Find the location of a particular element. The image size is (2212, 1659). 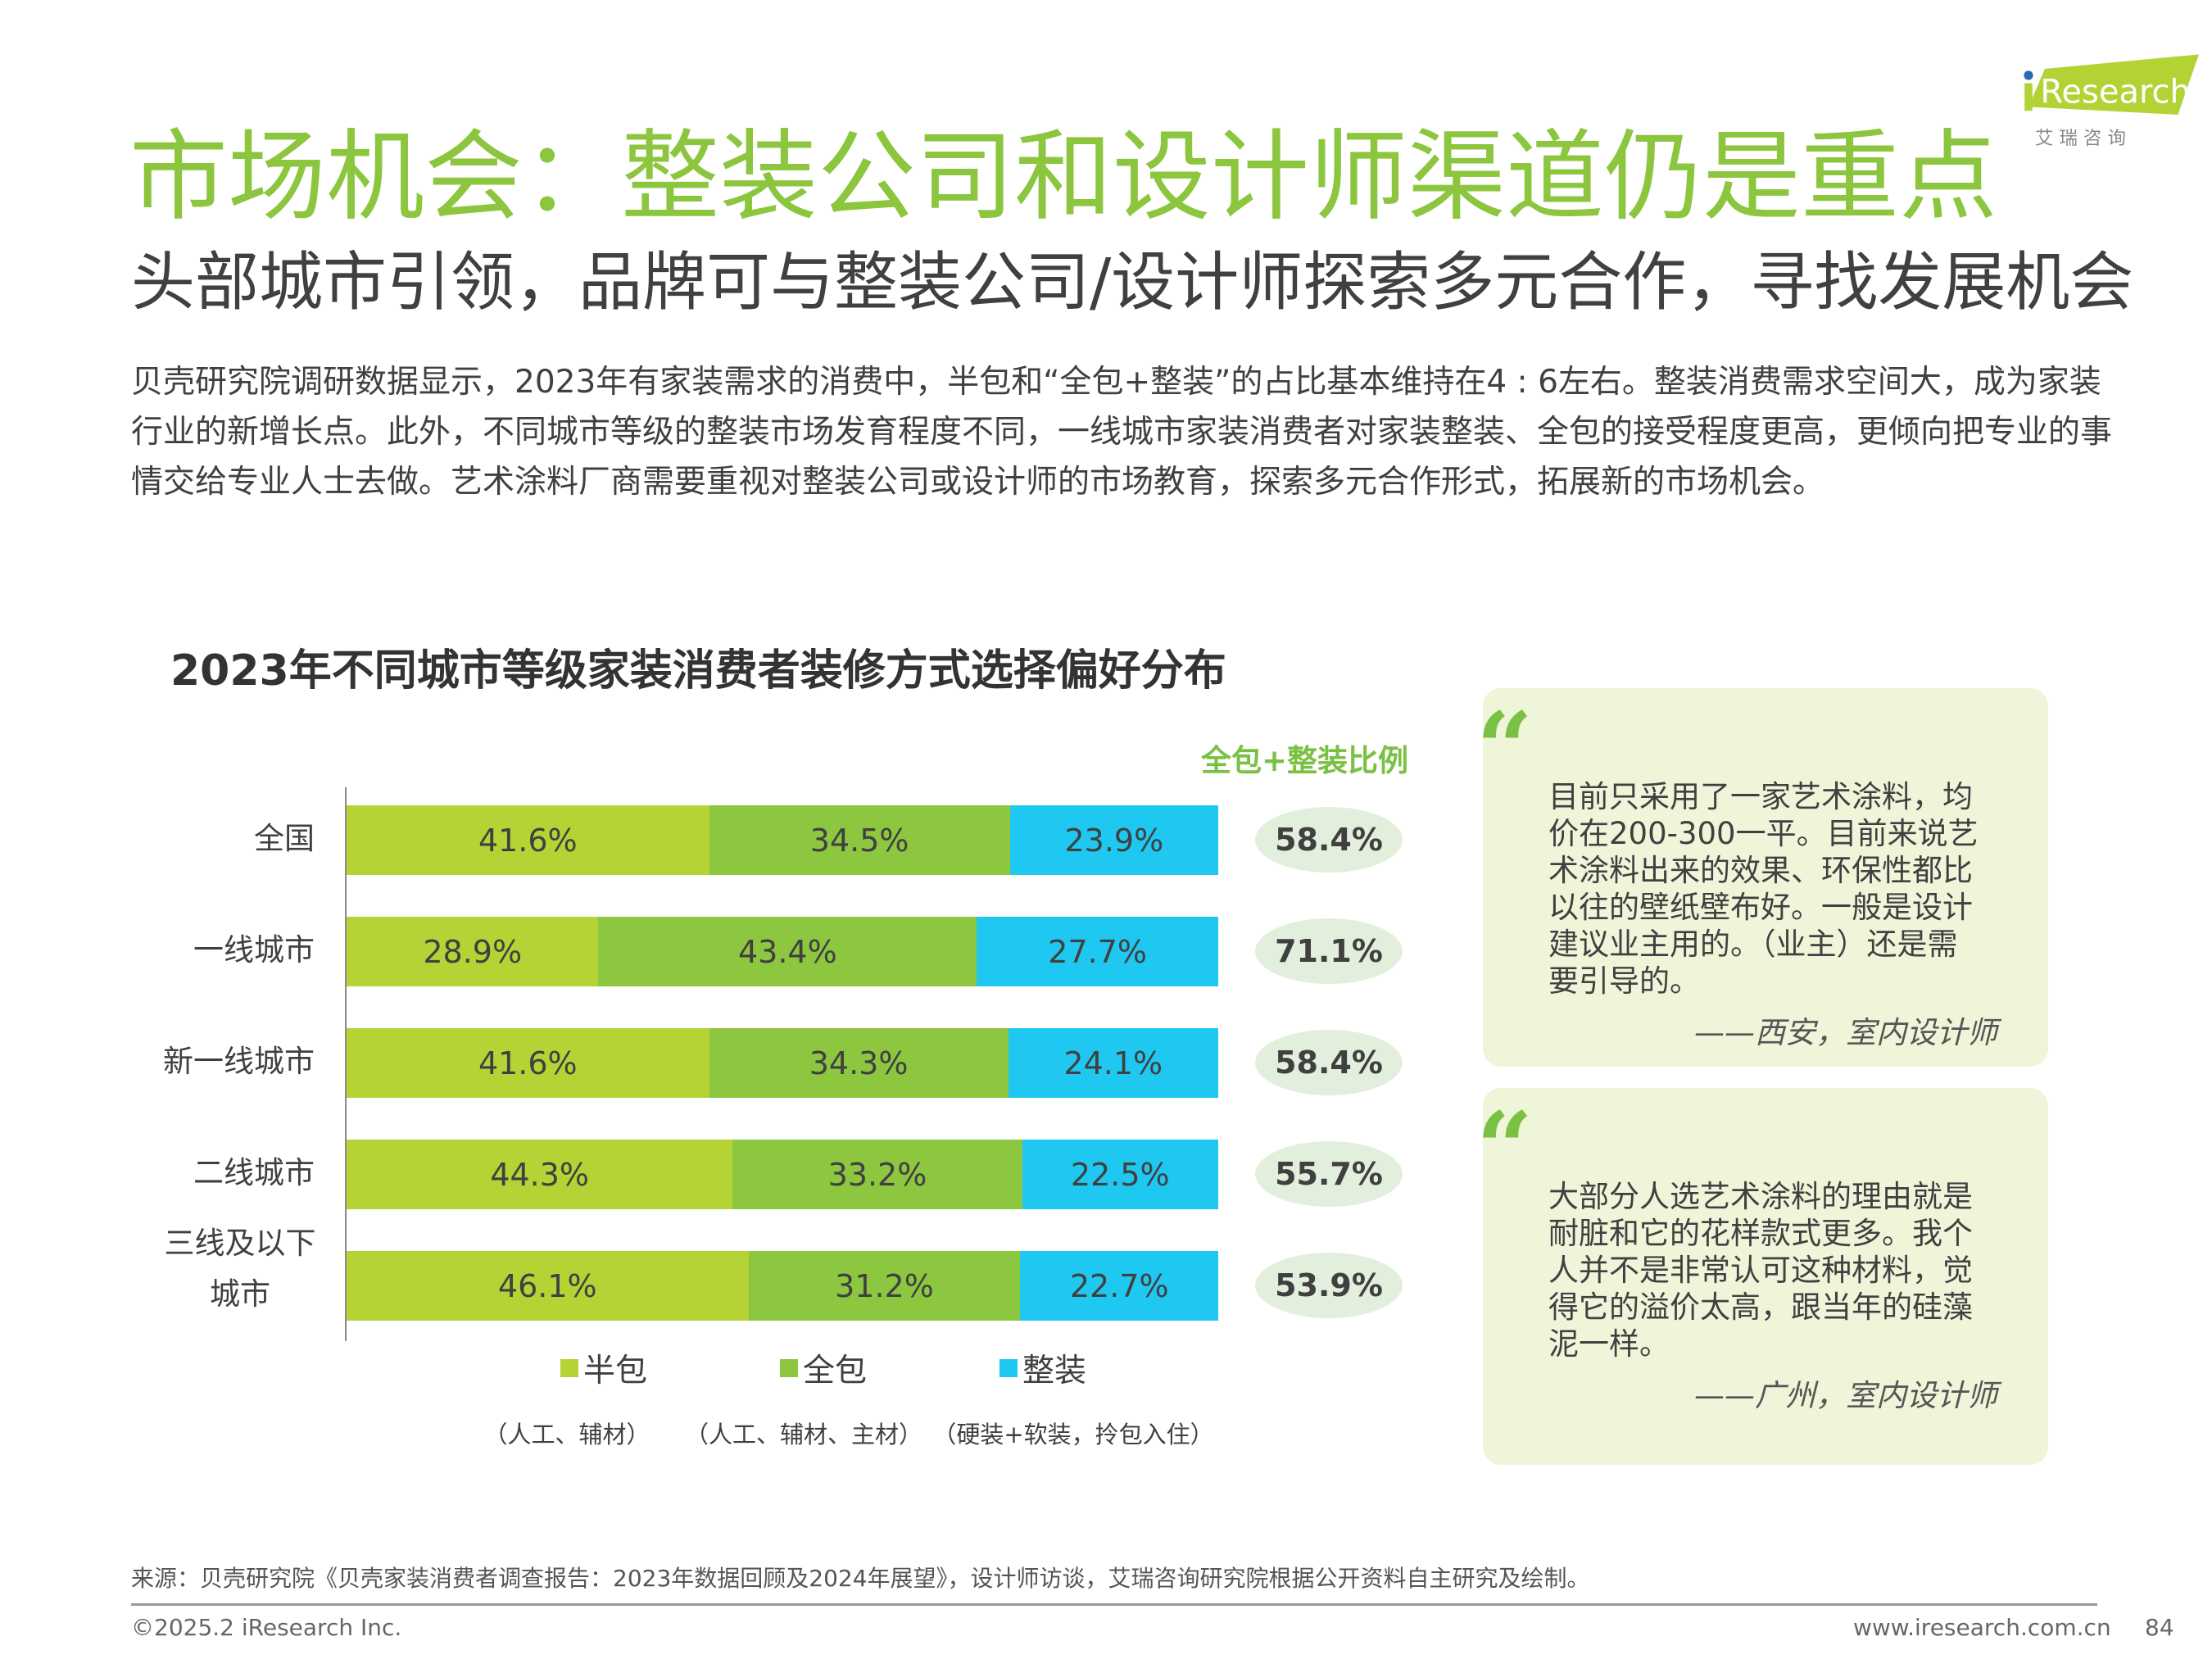

legend-item: 整装 is located at coordinates (1042, 1368).